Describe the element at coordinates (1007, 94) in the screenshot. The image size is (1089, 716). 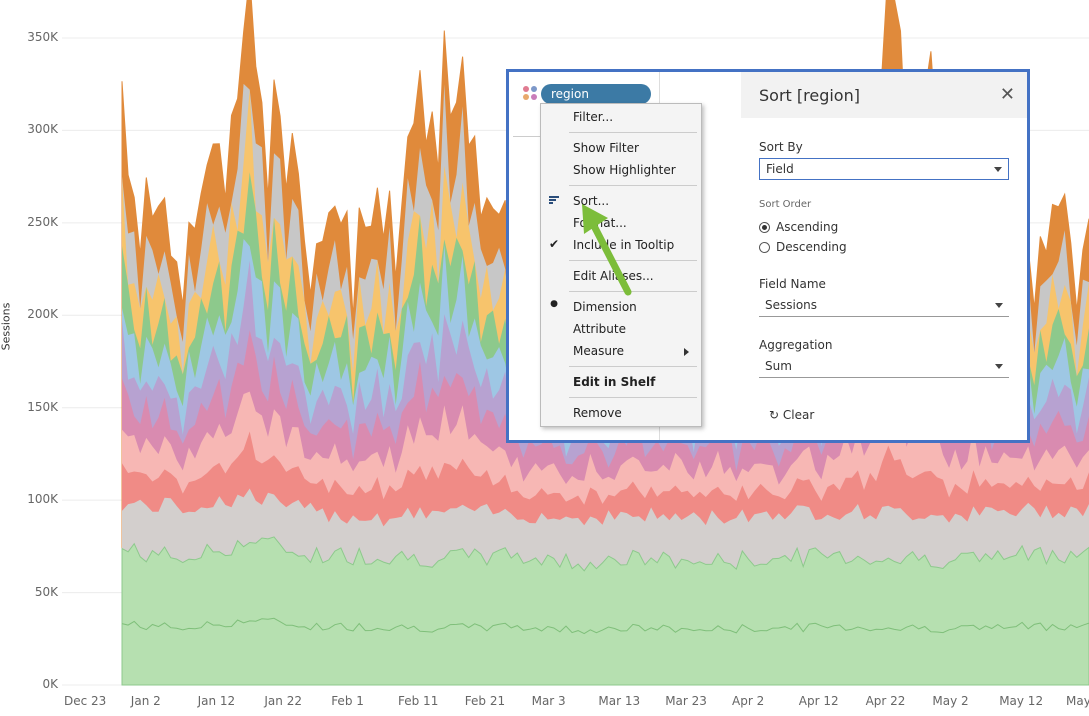
I see `close-icon: ✕` at that location.